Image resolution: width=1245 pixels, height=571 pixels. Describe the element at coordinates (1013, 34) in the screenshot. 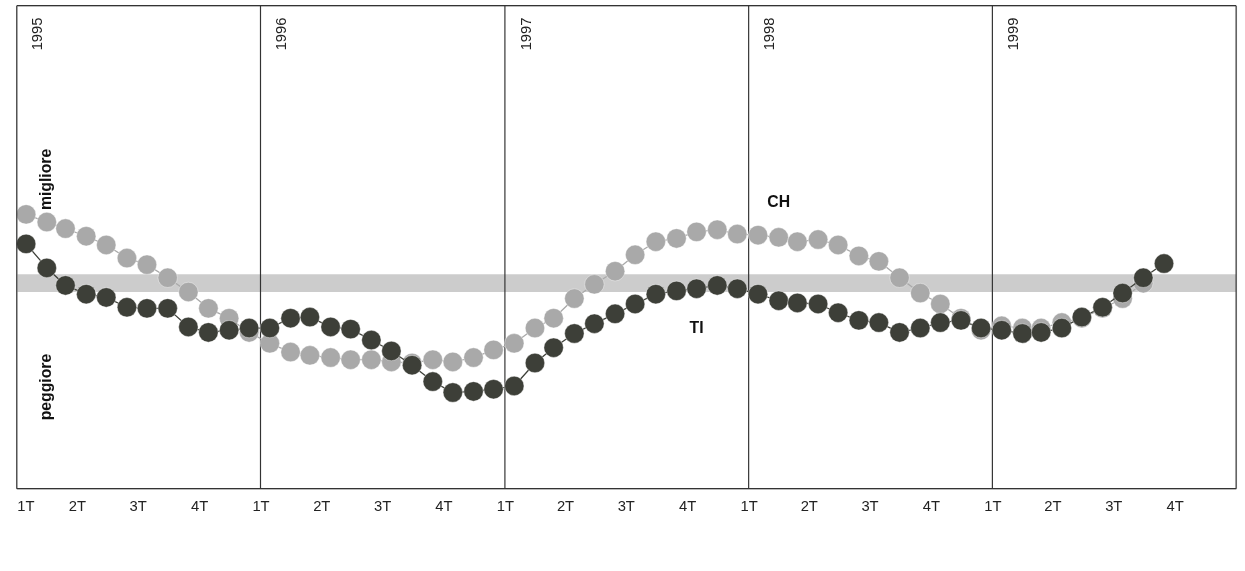

I see `ref-line-label: 1999` at that location.